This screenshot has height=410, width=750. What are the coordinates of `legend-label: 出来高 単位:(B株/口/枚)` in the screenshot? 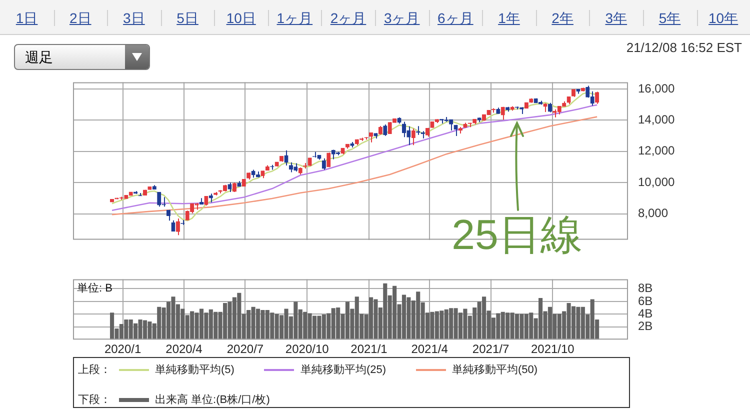 It's located at (212, 399).